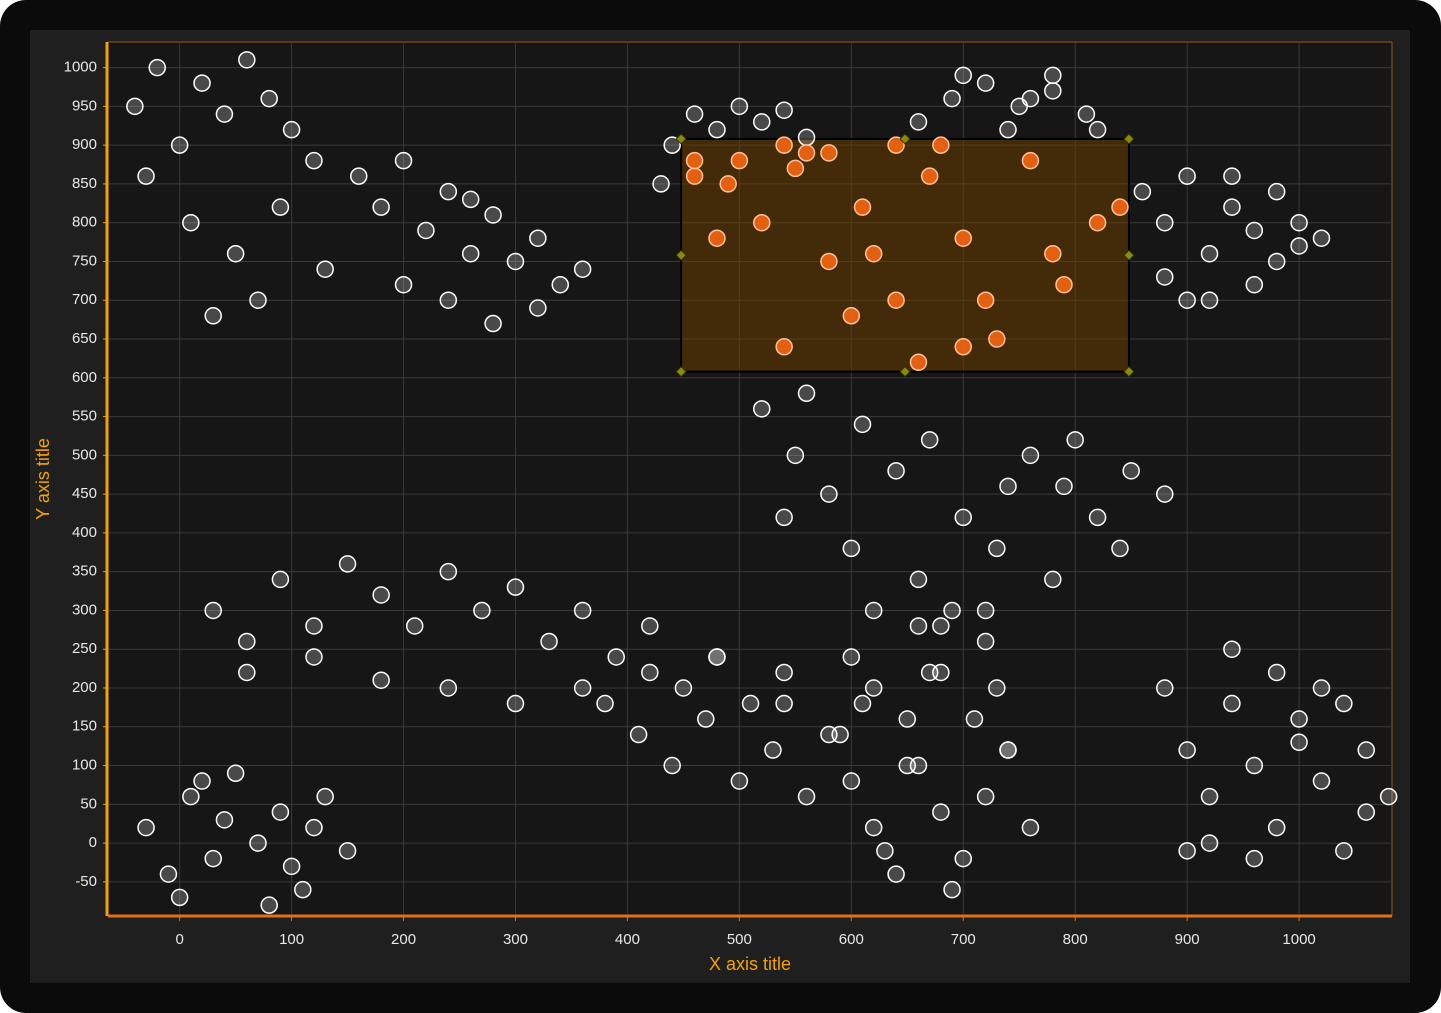  What do you see at coordinates (84, 454) in the screenshot?
I see `y-tick-label: 500` at bounding box center [84, 454].